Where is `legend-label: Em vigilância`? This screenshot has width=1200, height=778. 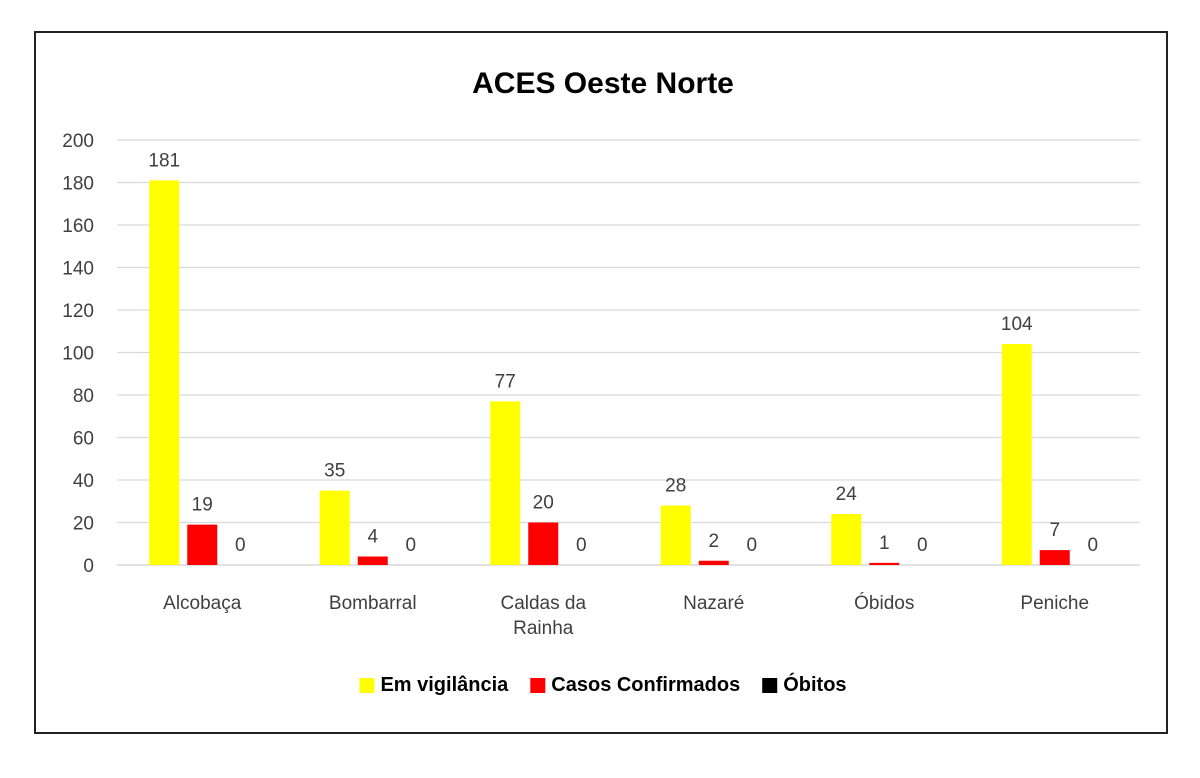 legend-label: Em vigilância is located at coordinates (444, 685).